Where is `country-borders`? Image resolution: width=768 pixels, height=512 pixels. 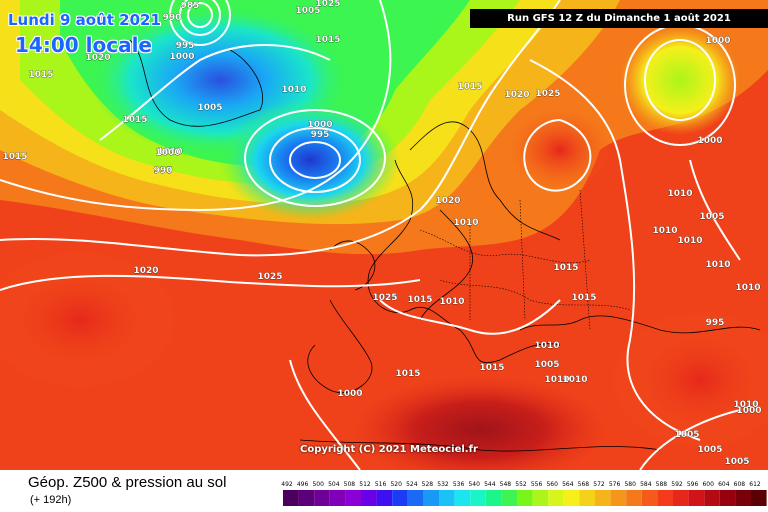 country-borders is located at coordinates (525, 260).